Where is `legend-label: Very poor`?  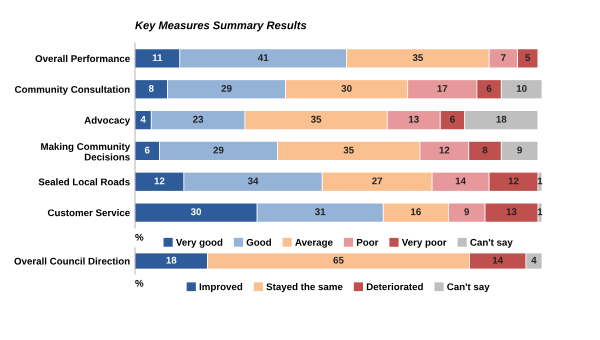
legend-label: Very poor is located at coordinates (424, 243).